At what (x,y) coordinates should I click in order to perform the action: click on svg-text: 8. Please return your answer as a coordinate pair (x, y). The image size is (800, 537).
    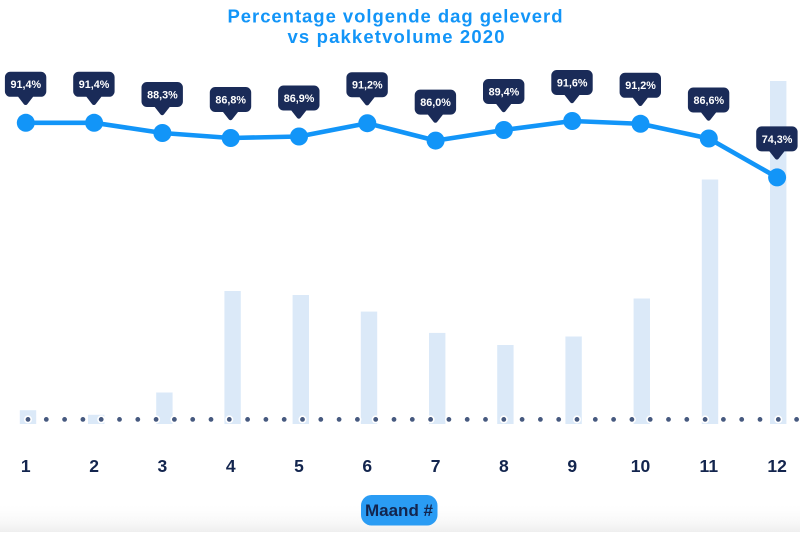
    Looking at the image, I should click on (504, 466).